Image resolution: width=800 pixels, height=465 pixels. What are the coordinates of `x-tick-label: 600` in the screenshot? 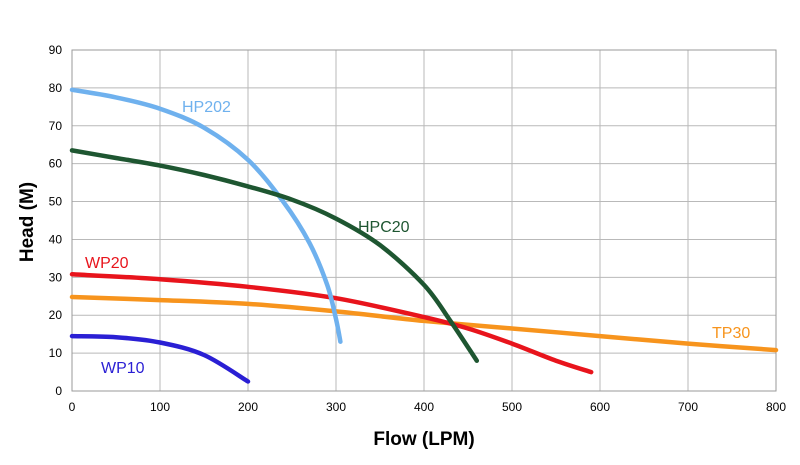 It's located at (600, 407).